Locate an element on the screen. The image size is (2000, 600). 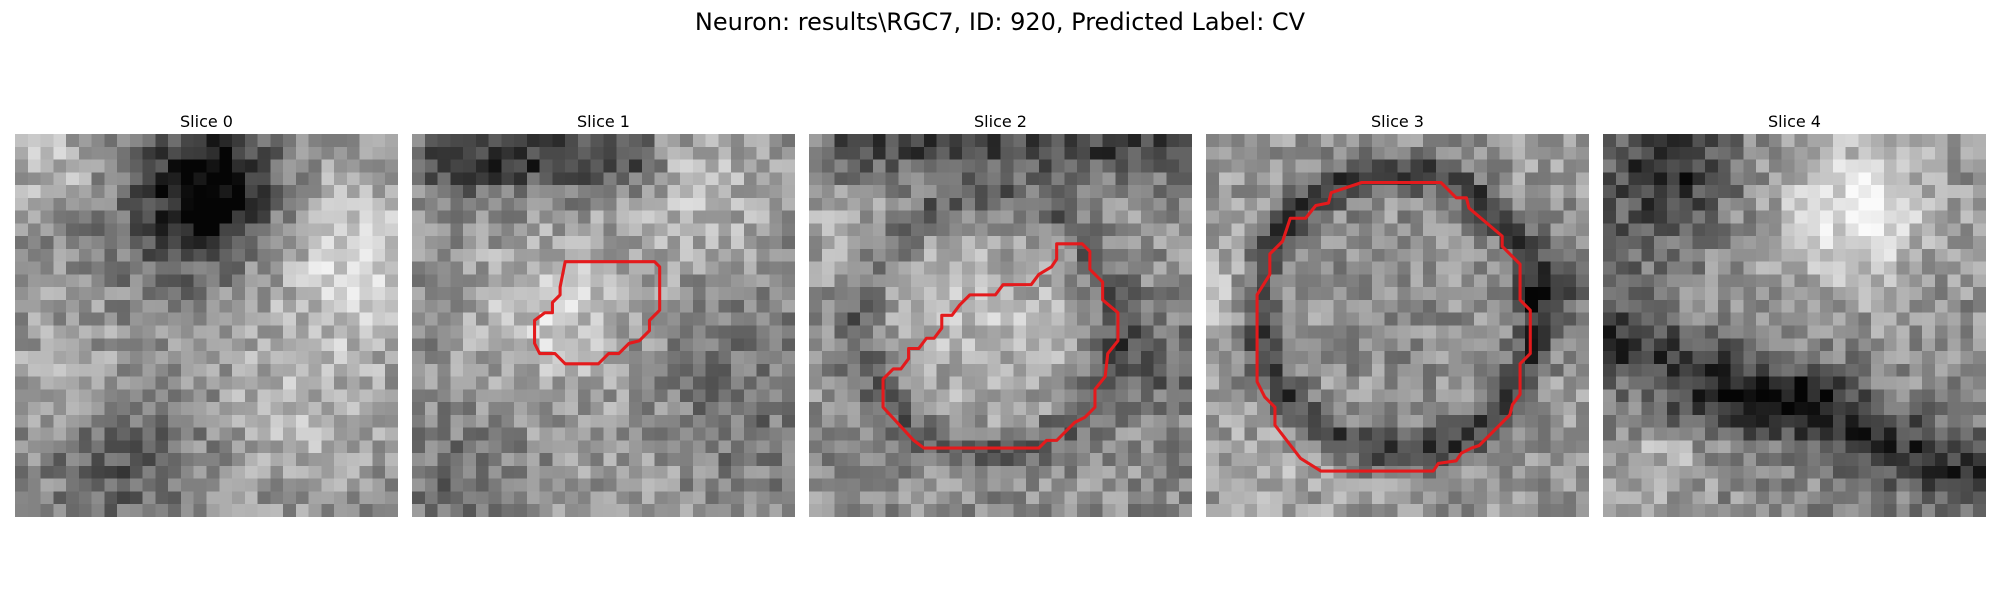
segmentation-contour is located at coordinates (1393, 326).